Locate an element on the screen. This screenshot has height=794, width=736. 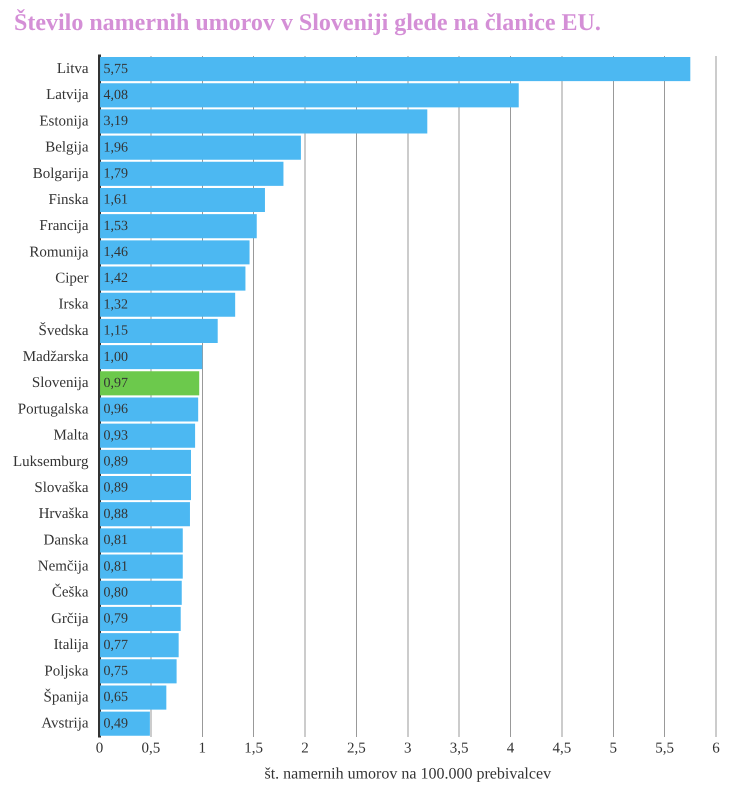
data-label: 1,00 is located at coordinates (116, 357).